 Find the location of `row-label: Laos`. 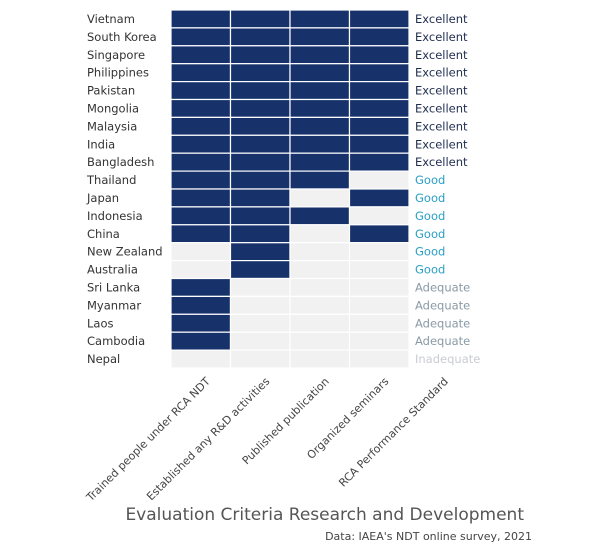

row-label: Laos is located at coordinates (100, 323).